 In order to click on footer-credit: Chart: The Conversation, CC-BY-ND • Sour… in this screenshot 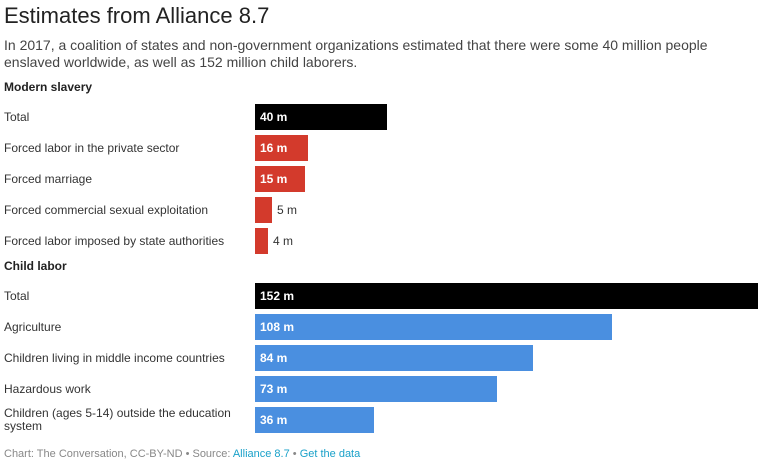, I will do `click(118, 454)`.